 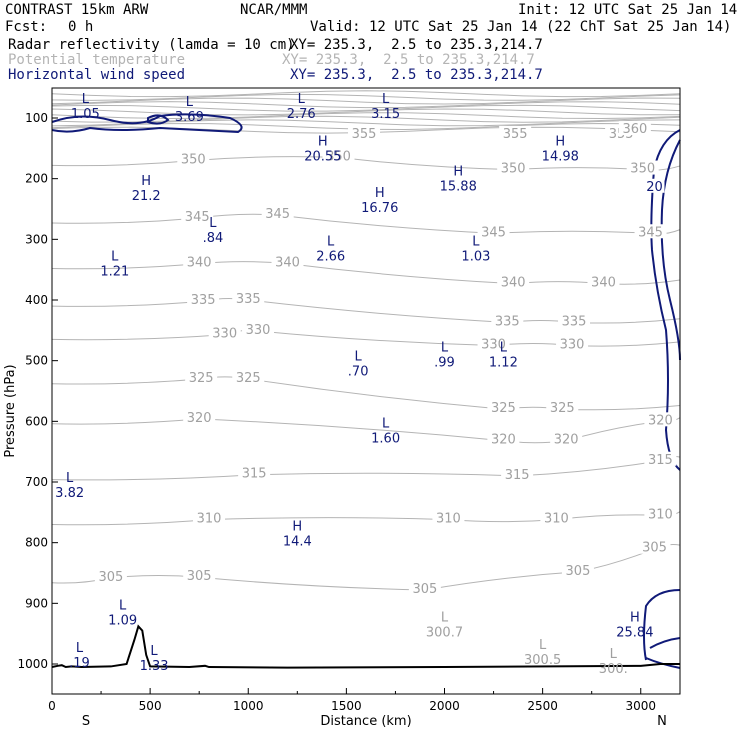 What do you see at coordinates (634, 633) in the screenshot?
I see `wind-extremum-value: 25.84` at bounding box center [634, 633].